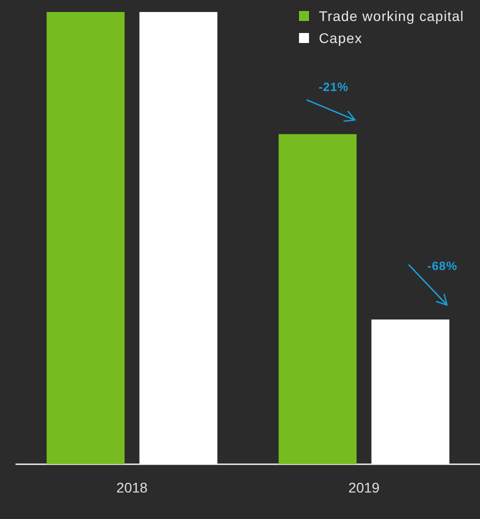 Image resolution: width=480 pixels, height=519 pixels. I want to click on x-tick-label: 2019, so click(364, 487).